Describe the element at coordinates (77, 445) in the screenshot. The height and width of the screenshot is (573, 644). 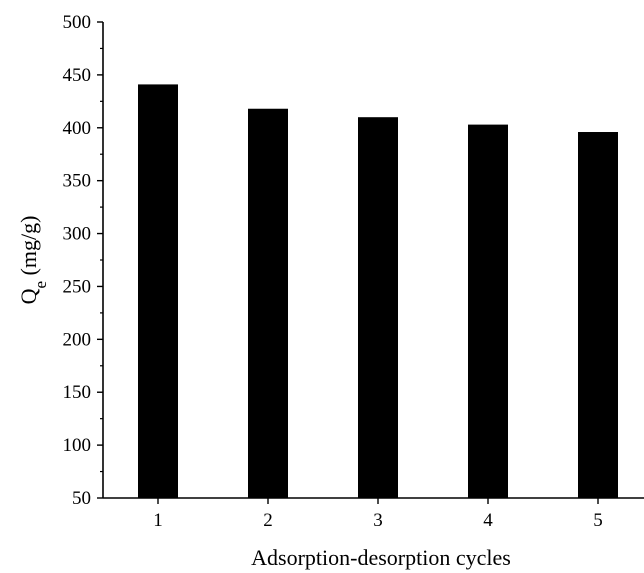
I see `y-tick-label-100: 100` at that location.